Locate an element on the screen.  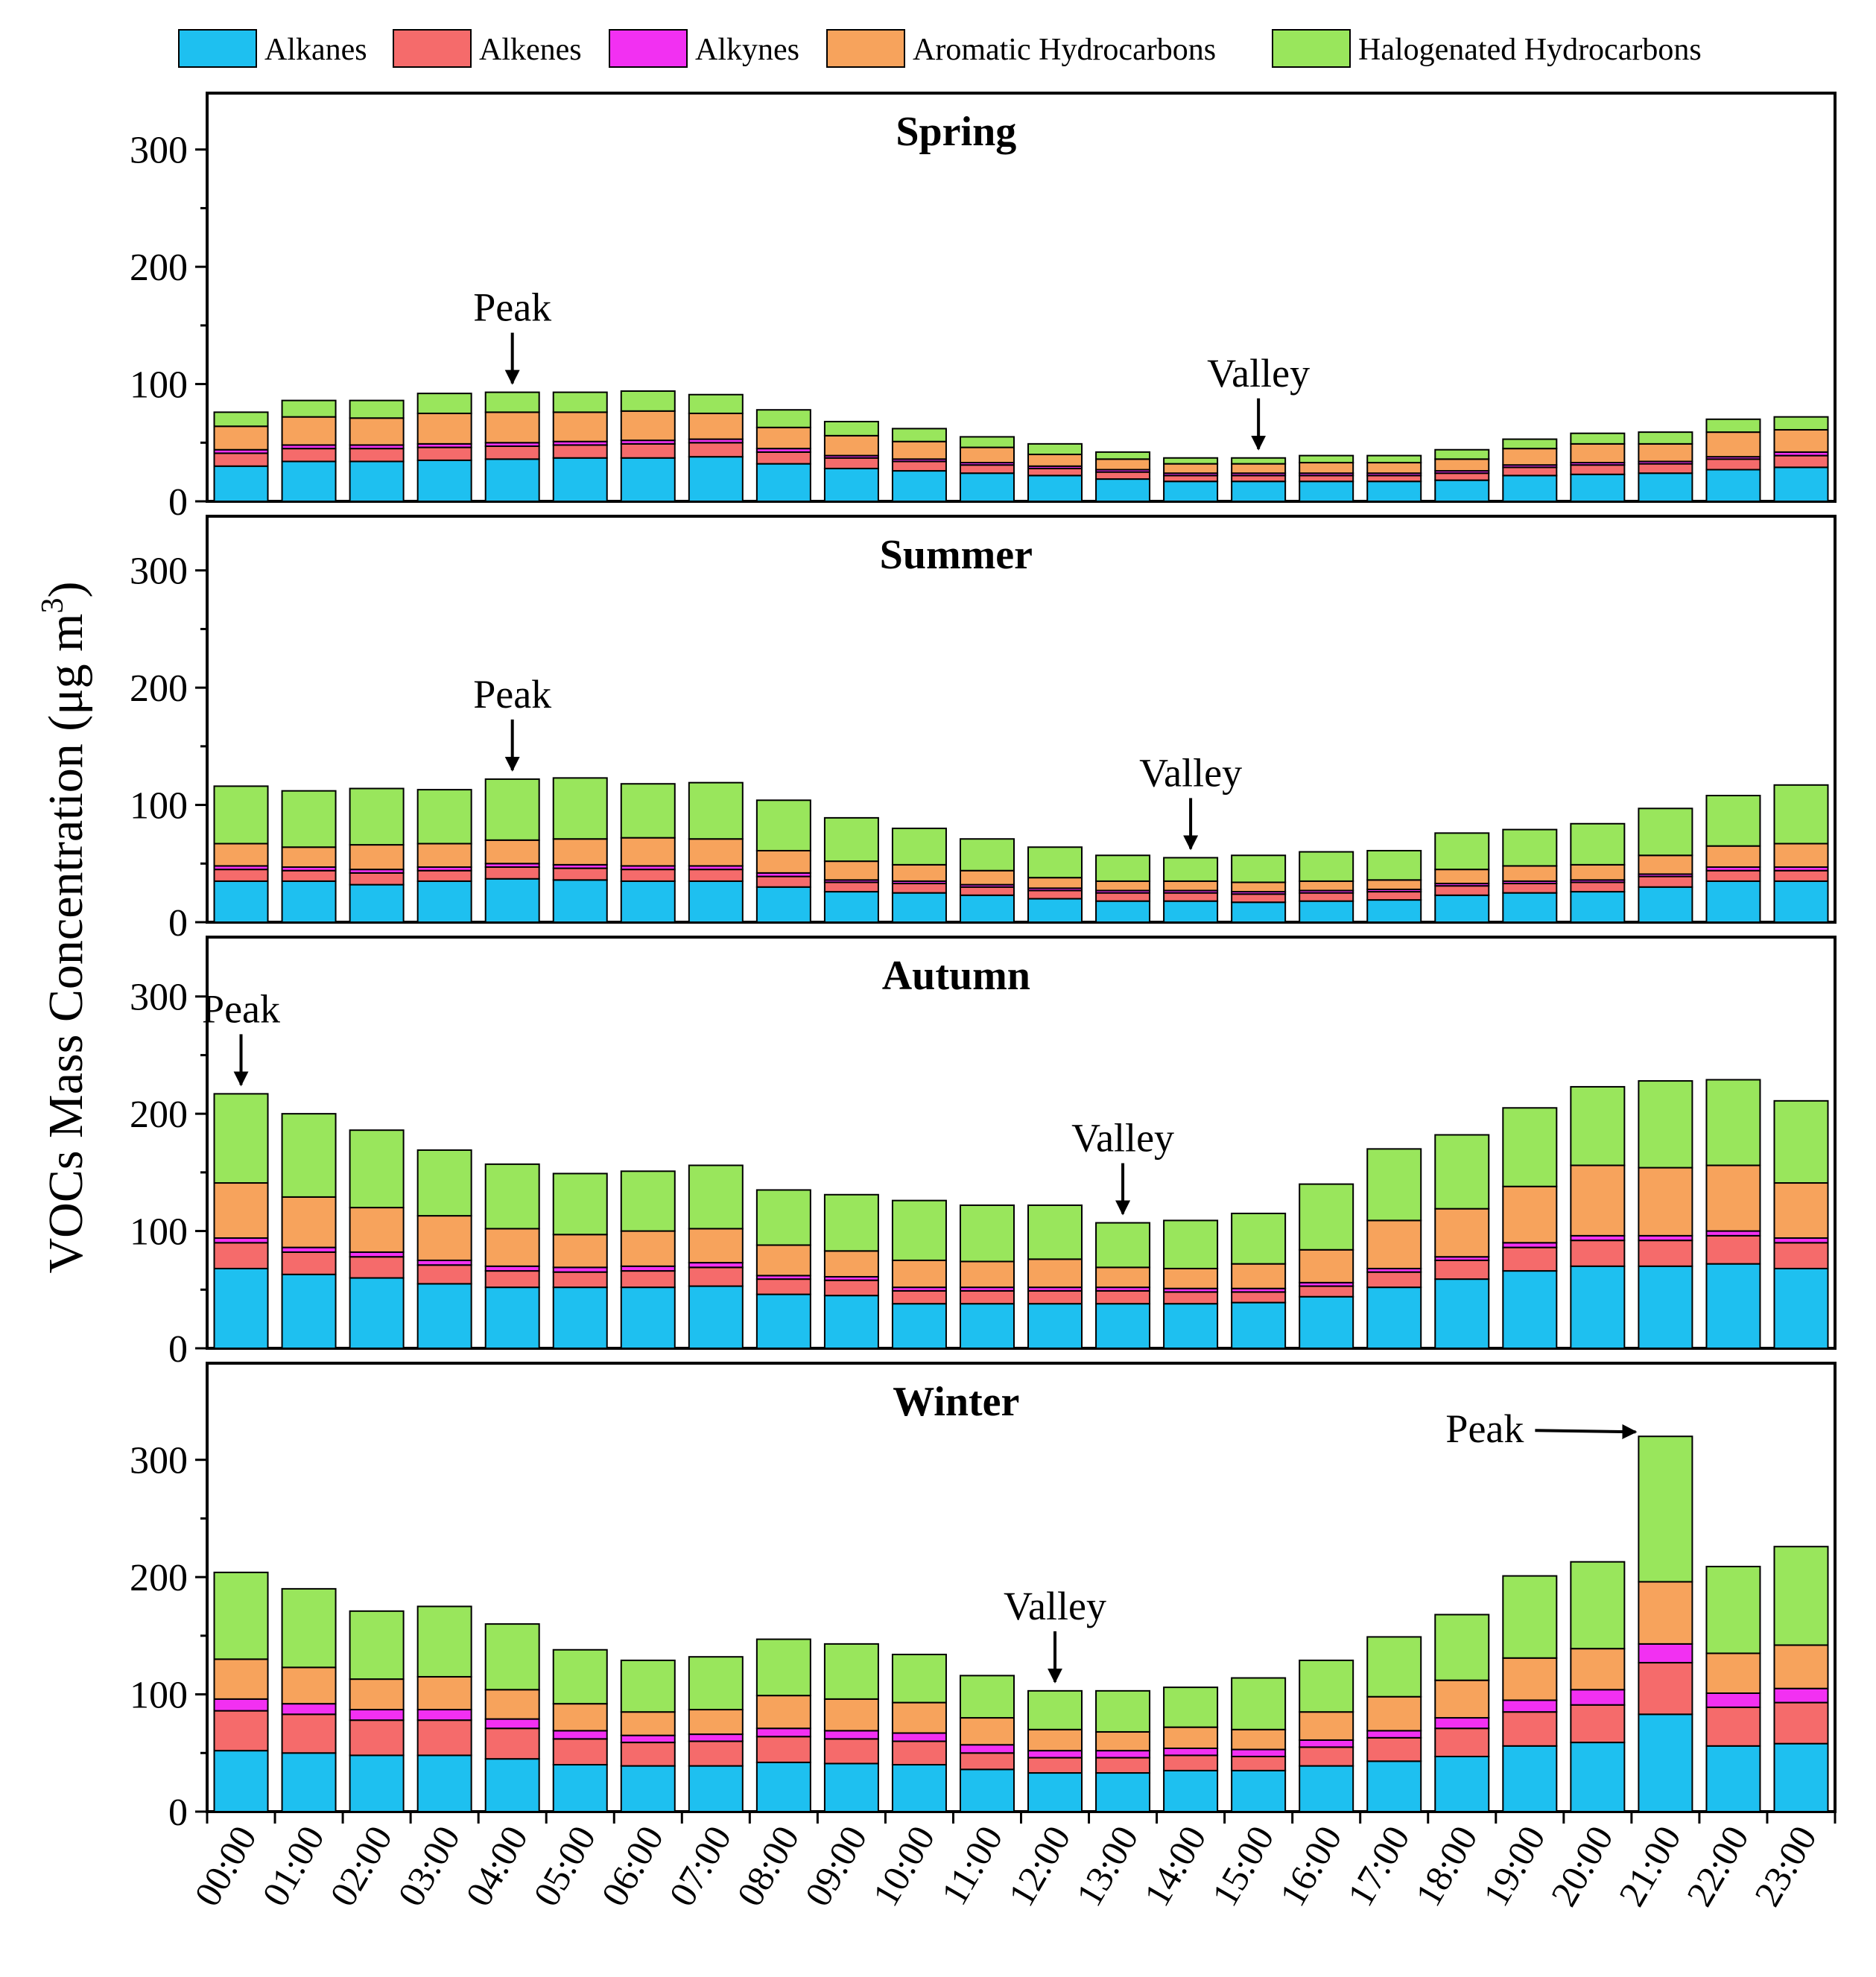
bar-06:00 is located at coordinates (648, 853).